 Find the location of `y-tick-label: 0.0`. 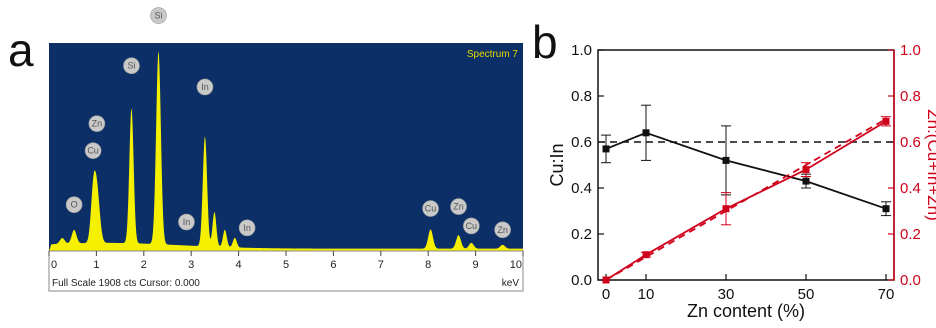

y-tick-label: 0.0 is located at coordinates (581, 280).